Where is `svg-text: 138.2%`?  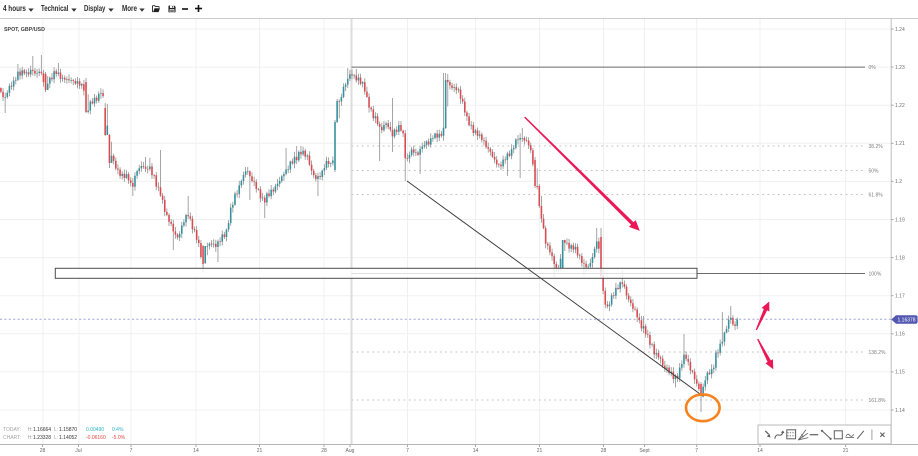 svg-text: 138.2% is located at coordinates (878, 353).